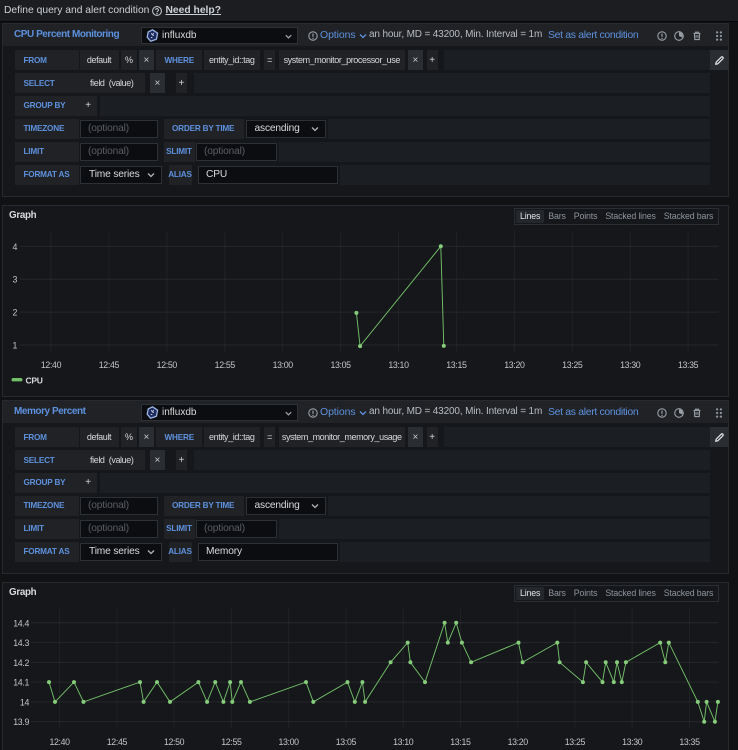 The image size is (738, 750). Describe the element at coordinates (21, 643) in the screenshot. I see `svg-text: 14.3` at that location.